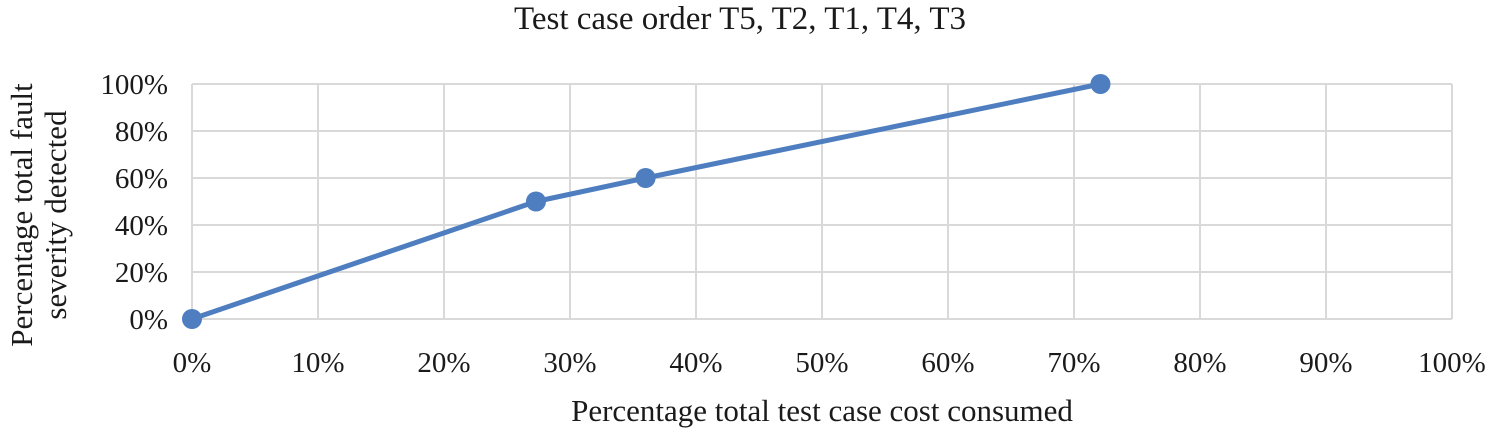 The image size is (1493, 433). What do you see at coordinates (1199, 363) in the screenshot?
I see `x-tick-label: 80%` at bounding box center [1199, 363].